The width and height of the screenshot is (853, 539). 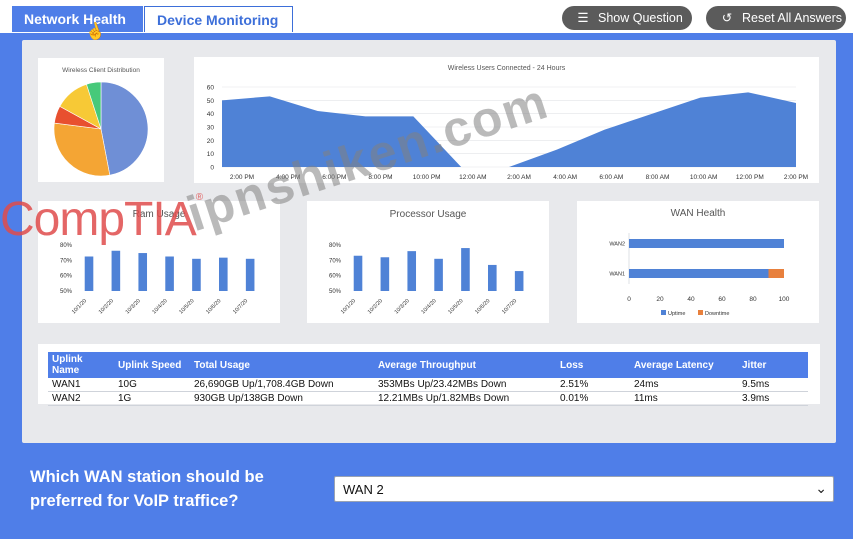 I want to click on table-cell: 2.51%, so click(x=593, y=385).